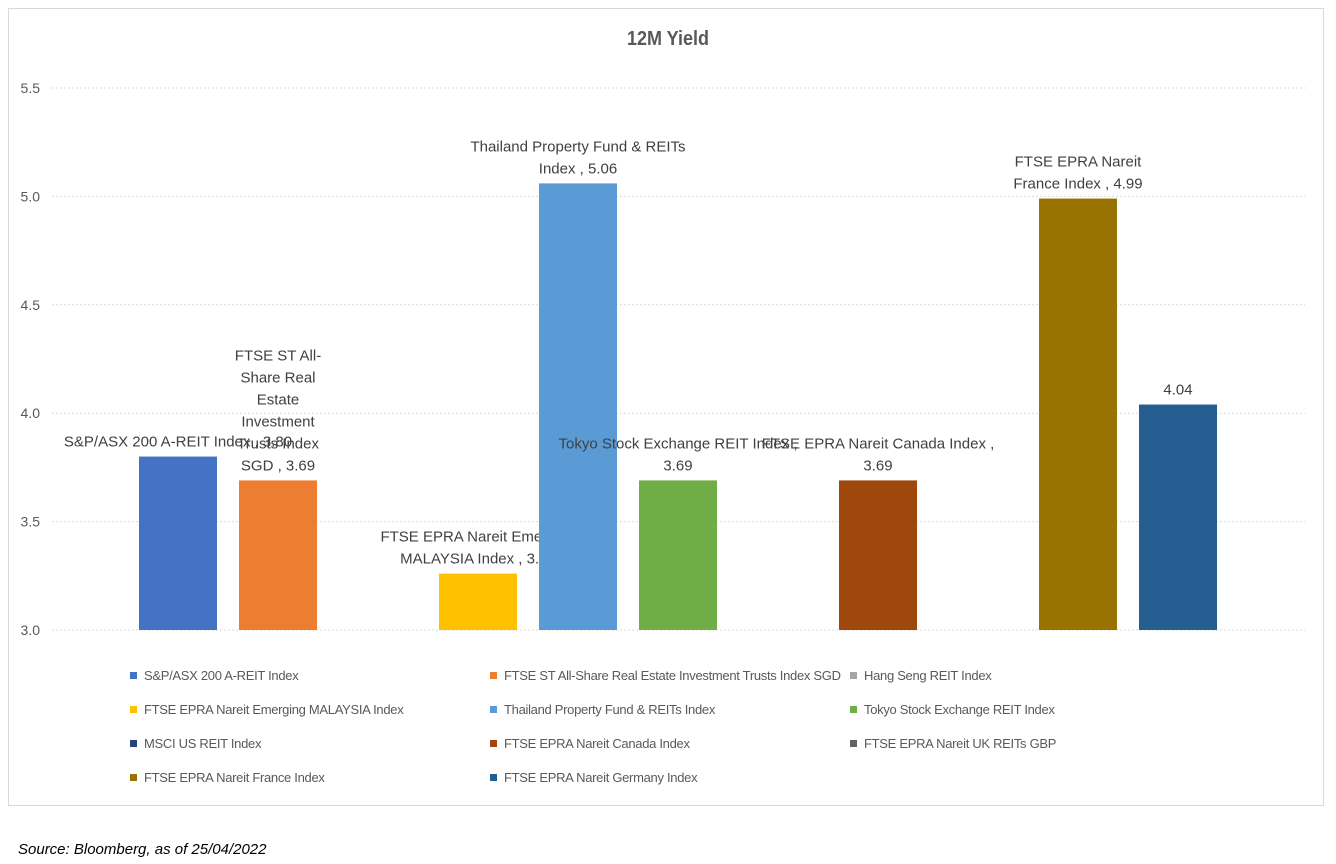  I want to click on legend-item: FTSE EPRA Nareit France Index, so click(227, 777).